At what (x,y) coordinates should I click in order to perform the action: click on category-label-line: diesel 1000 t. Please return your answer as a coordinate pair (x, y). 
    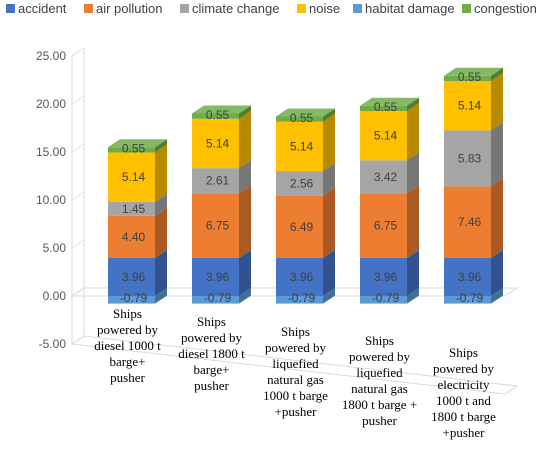
    Looking at the image, I should click on (127, 345).